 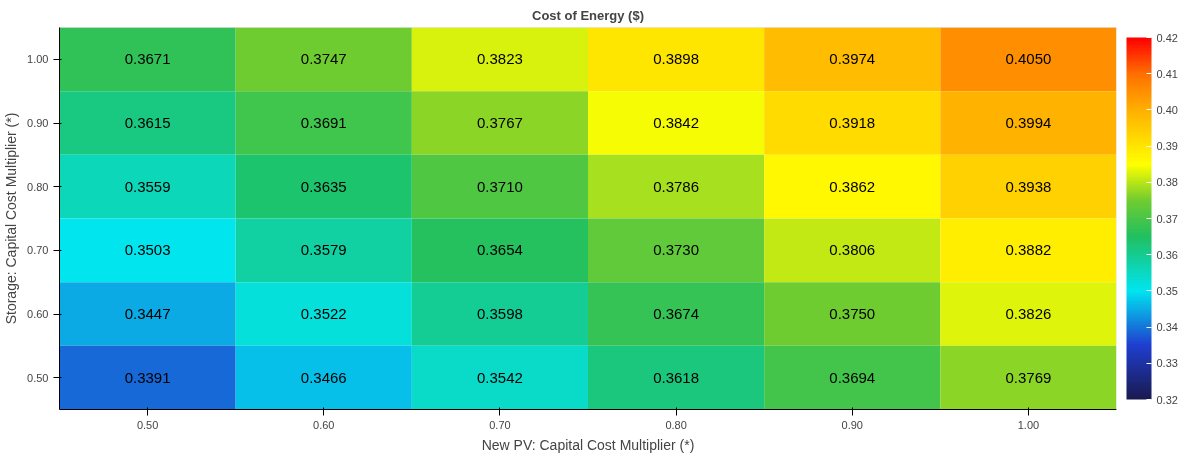 What do you see at coordinates (147, 186) in the screenshot?
I see `data-label: 0.3559` at bounding box center [147, 186].